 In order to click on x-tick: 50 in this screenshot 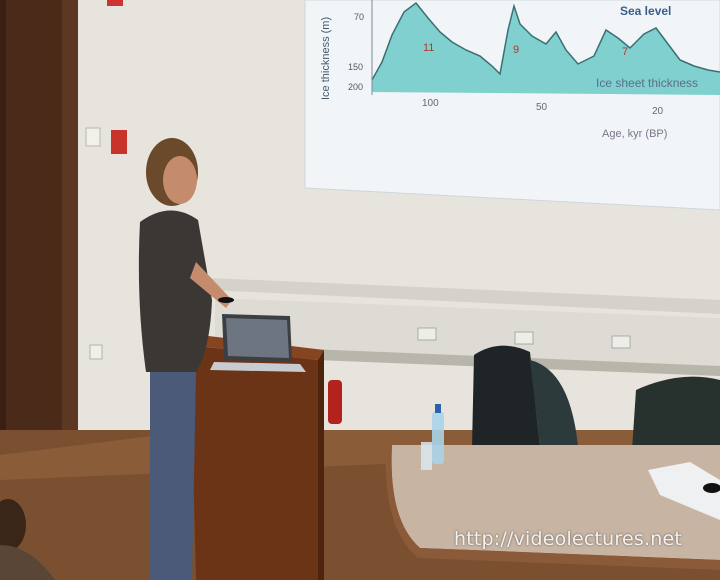, I will do `click(542, 107)`.